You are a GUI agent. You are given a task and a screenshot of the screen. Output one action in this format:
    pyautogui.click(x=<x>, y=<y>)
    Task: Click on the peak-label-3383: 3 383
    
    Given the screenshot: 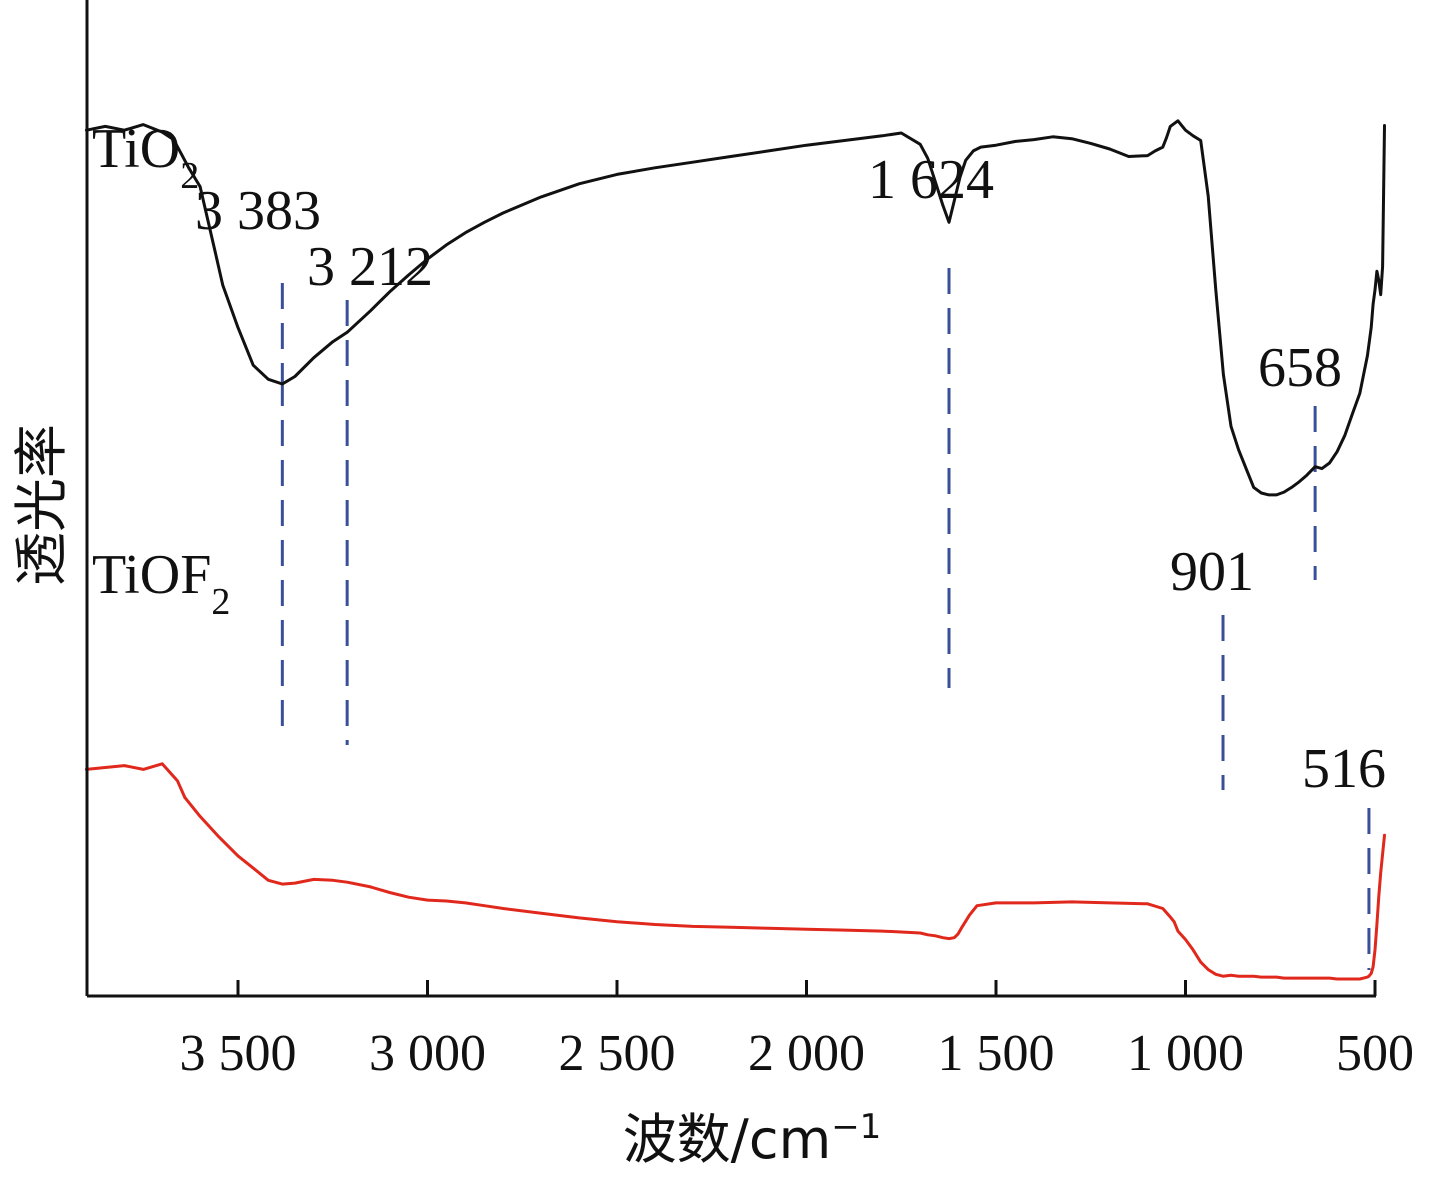 What is the action you would take?
    pyautogui.click(x=258, y=211)
    